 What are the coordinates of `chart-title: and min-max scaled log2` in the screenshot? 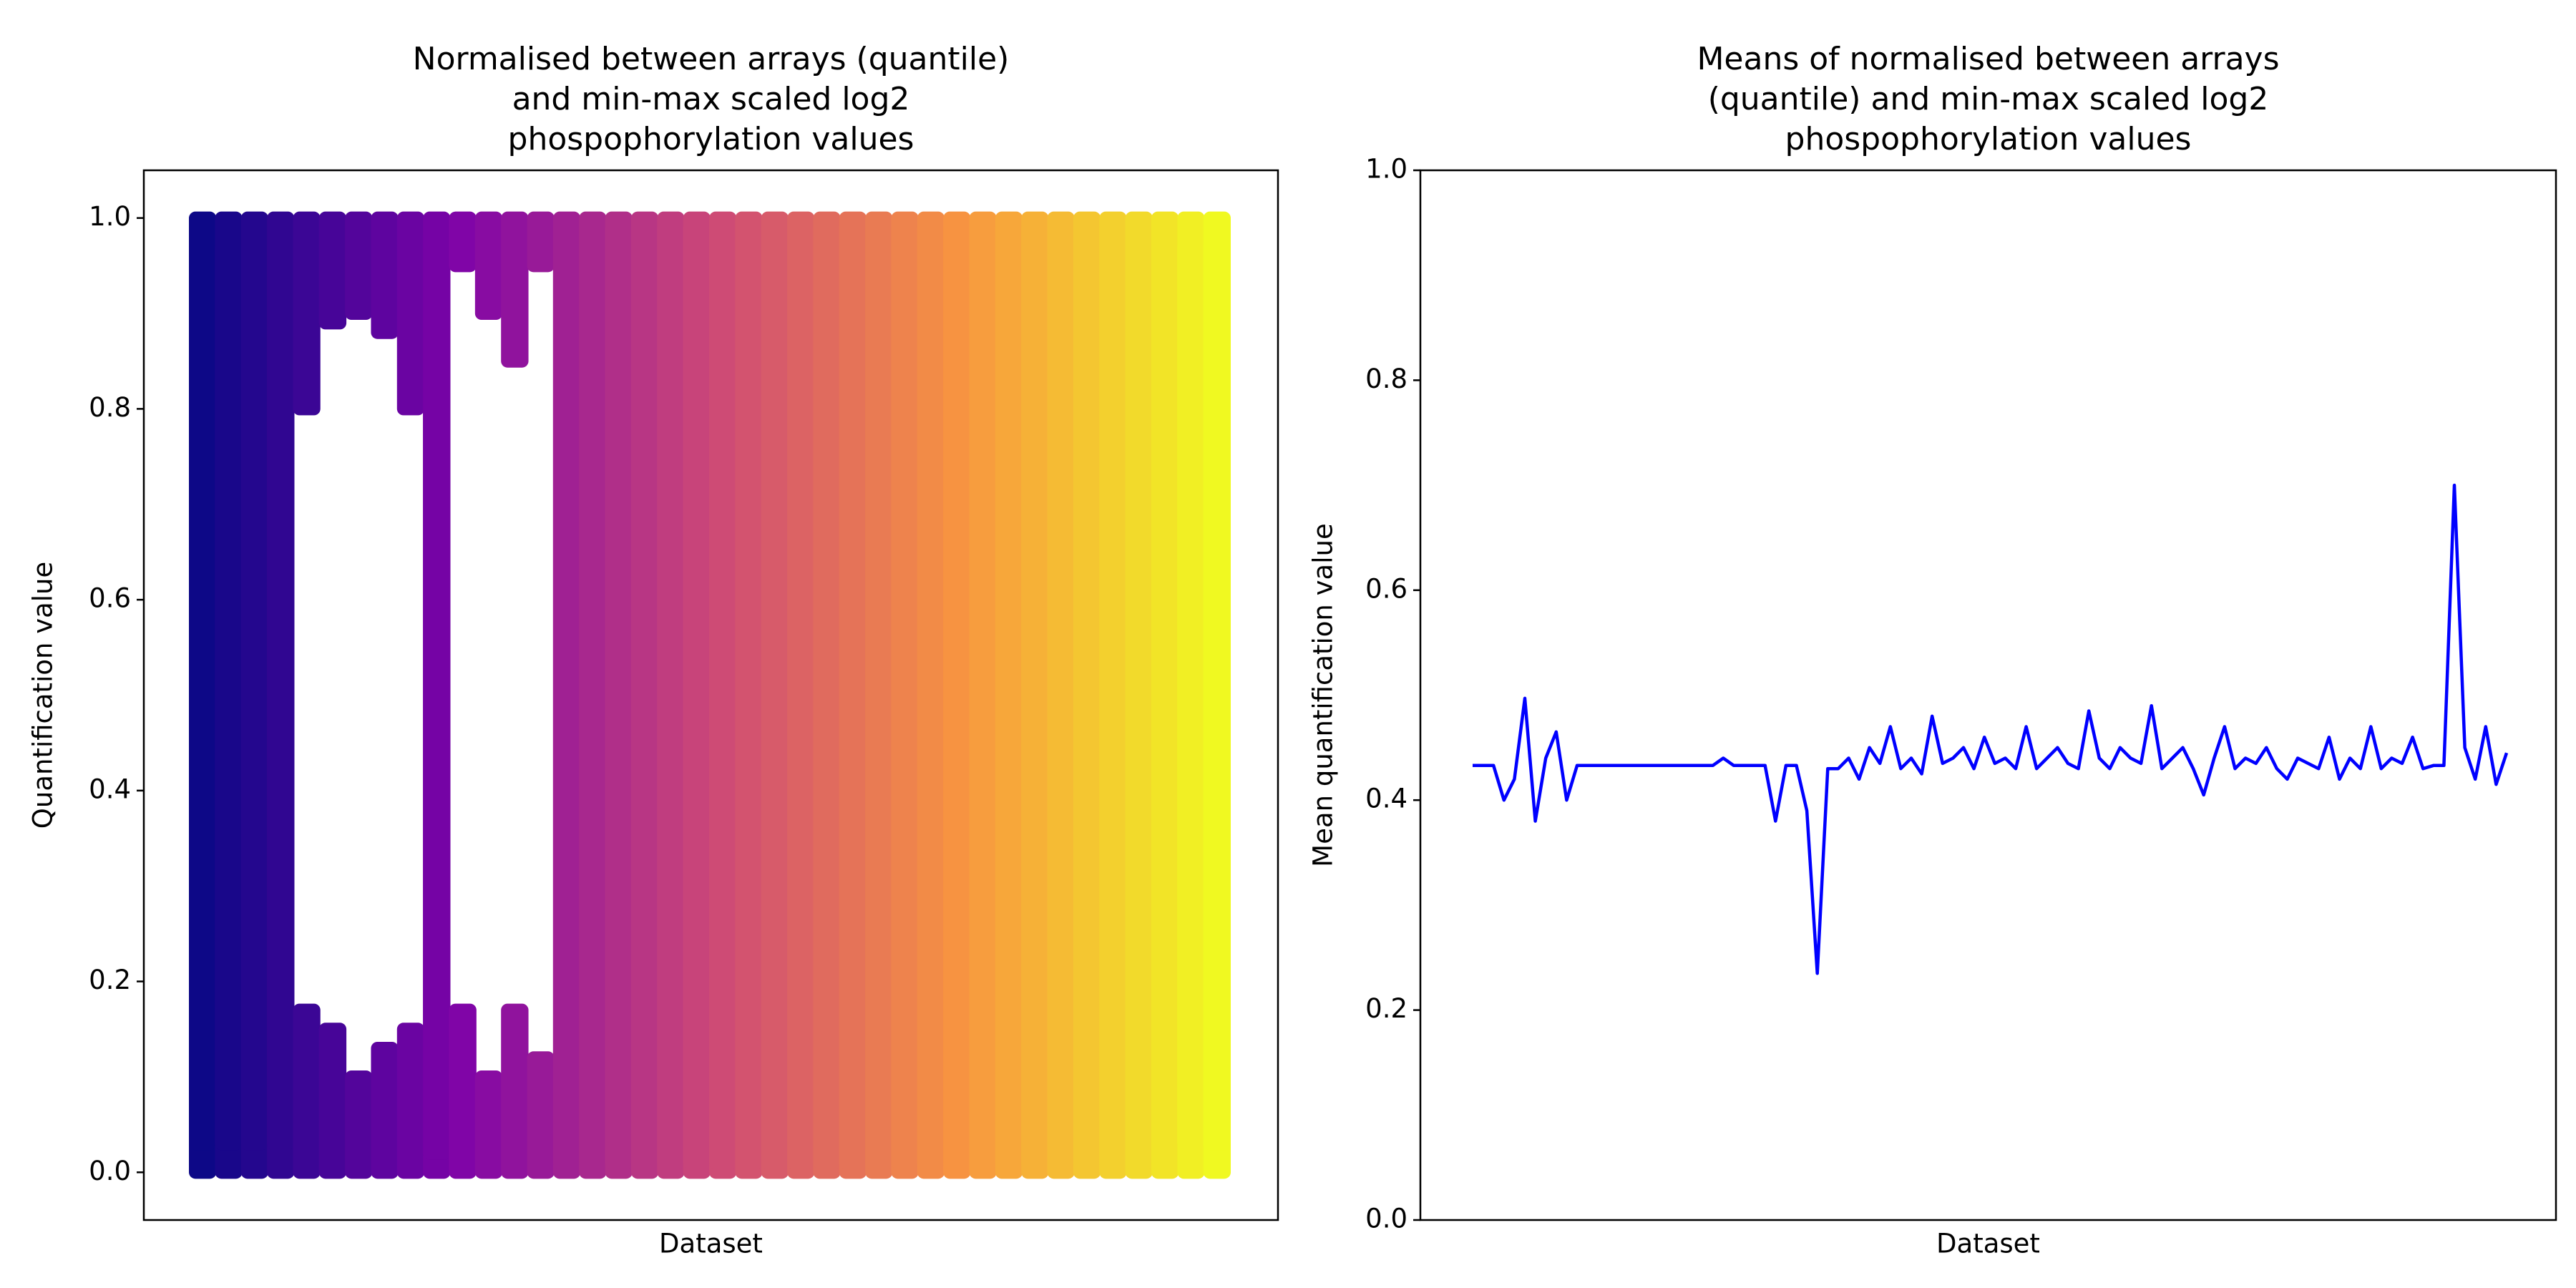 It's located at (711, 99).